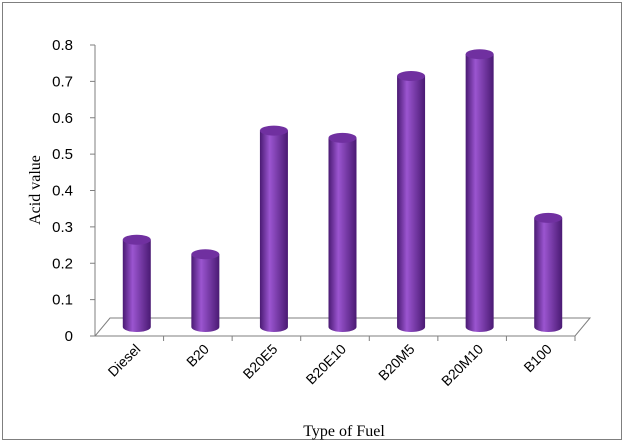 Image resolution: width=626 pixels, height=444 pixels. I want to click on y-tick-label: 0.2, so click(62, 263).